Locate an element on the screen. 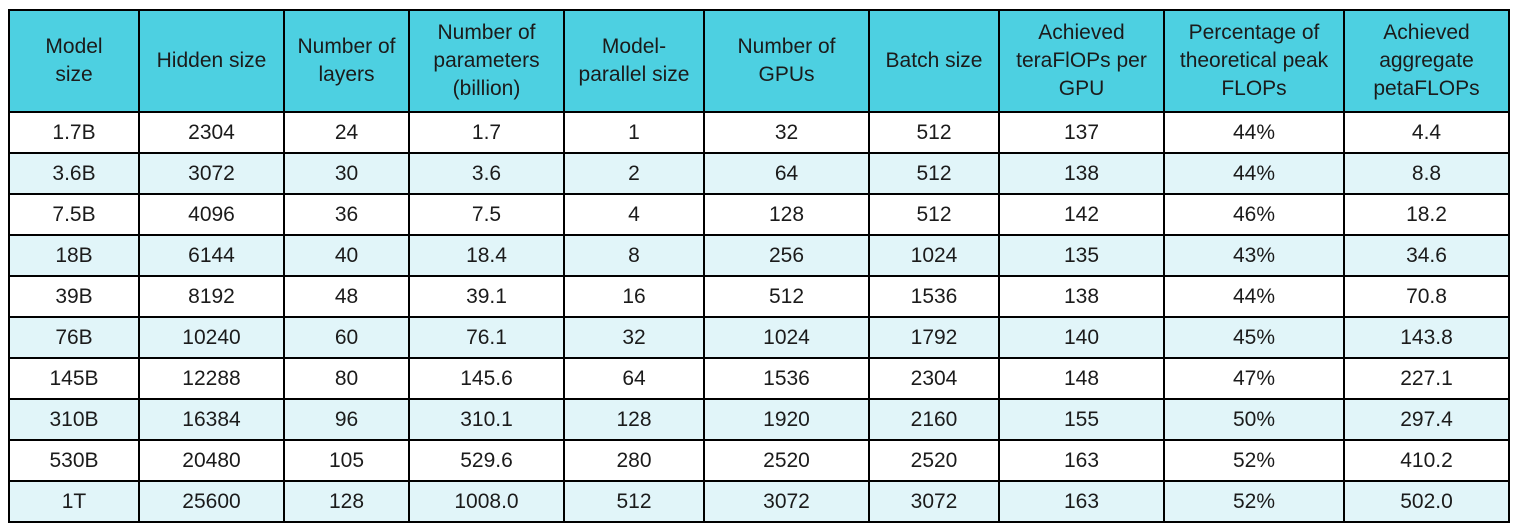 The width and height of the screenshot is (1517, 532). table-cell: 8192 is located at coordinates (211, 296).